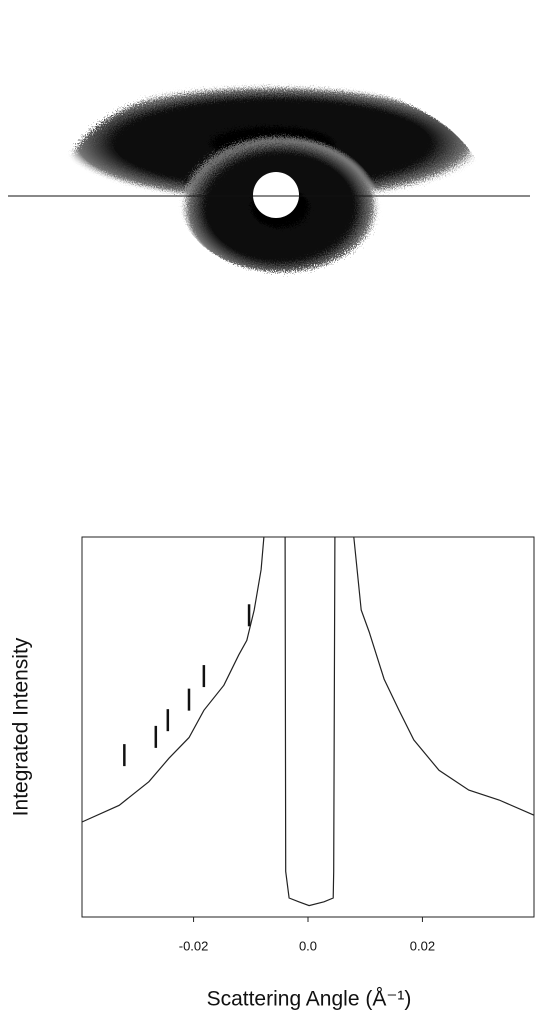  What do you see at coordinates (309, 999) in the screenshot?
I see `x-axis-label: Scattering Angle (Å⁻¹)` at bounding box center [309, 999].